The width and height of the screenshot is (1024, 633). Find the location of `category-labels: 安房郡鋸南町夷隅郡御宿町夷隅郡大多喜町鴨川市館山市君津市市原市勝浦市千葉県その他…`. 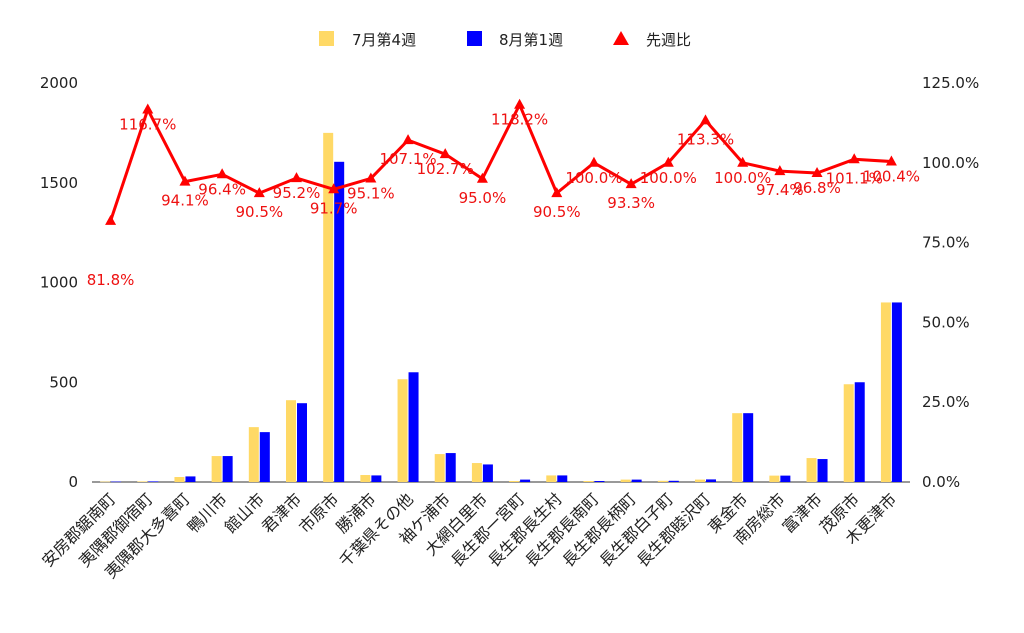

category-labels: 安房郡鋸南町夷隅郡御宿町夷隅郡大多喜町鴨川市館山市君津市市原市勝浦市千葉県その他… is located at coordinates (469, 535).